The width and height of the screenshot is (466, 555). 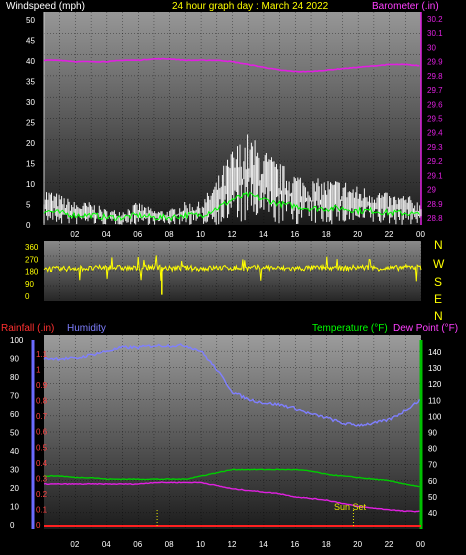 What do you see at coordinates (435, 161) in the screenshot?
I see `baro-tick-label: 29.2` at bounding box center [435, 161].